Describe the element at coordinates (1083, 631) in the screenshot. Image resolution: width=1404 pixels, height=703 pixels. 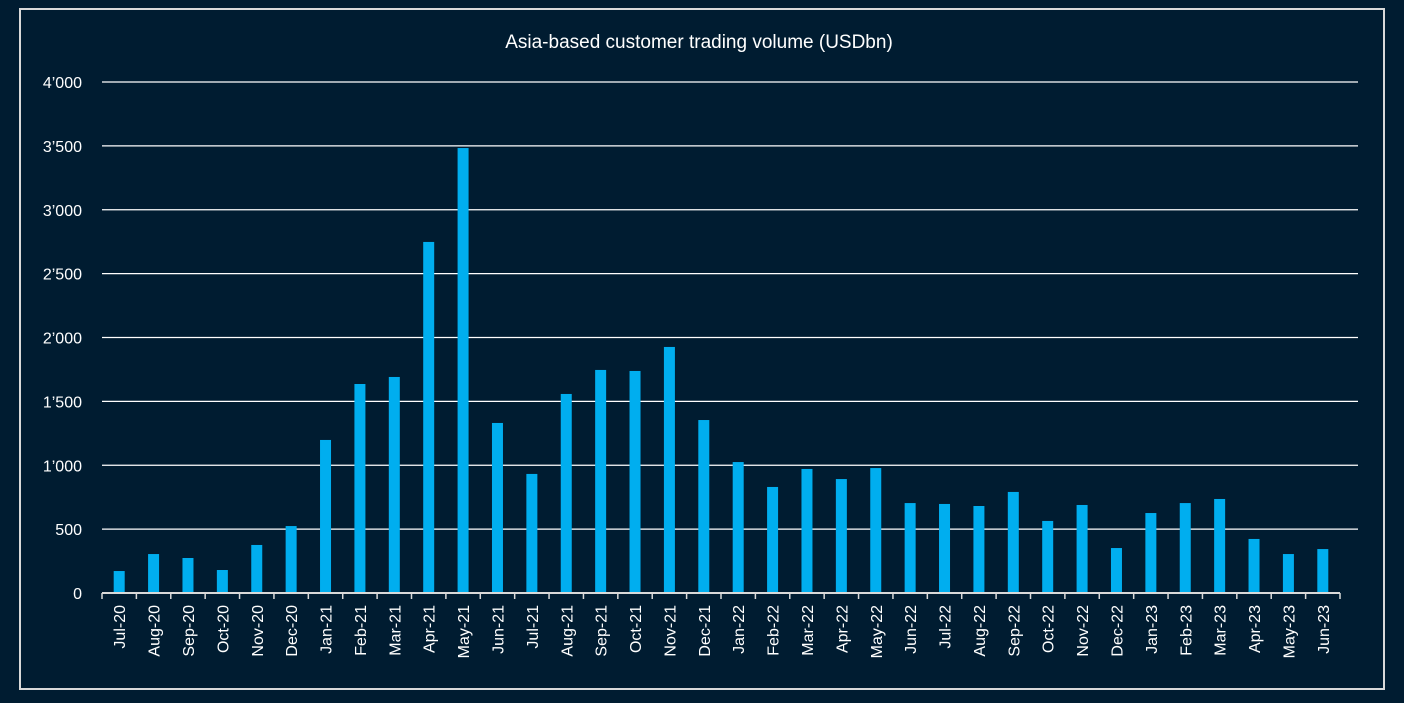
I see `x-tick-label: Nov-22` at that location.